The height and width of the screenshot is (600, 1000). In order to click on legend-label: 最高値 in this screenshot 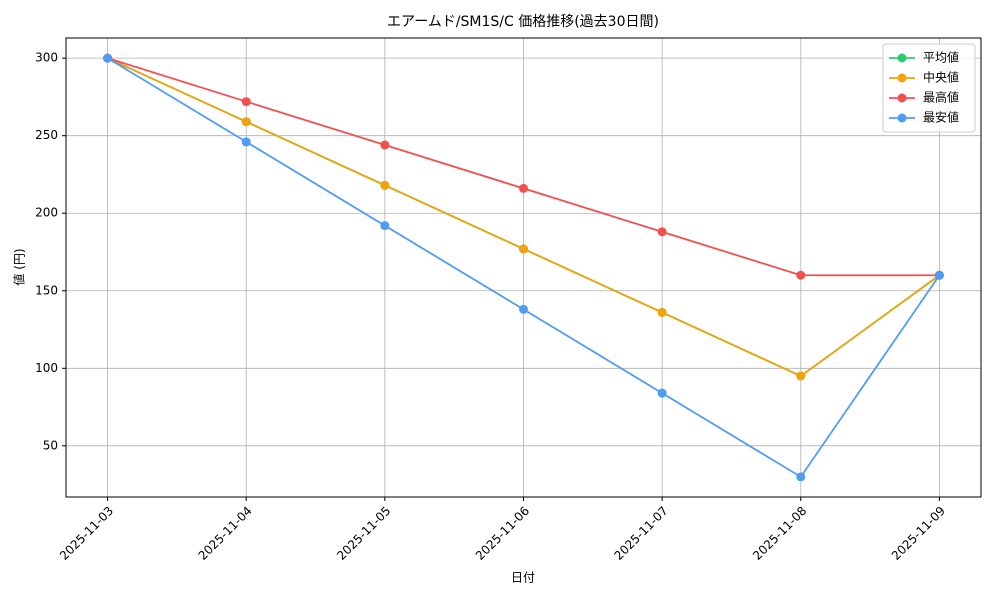, I will do `click(941, 97)`.